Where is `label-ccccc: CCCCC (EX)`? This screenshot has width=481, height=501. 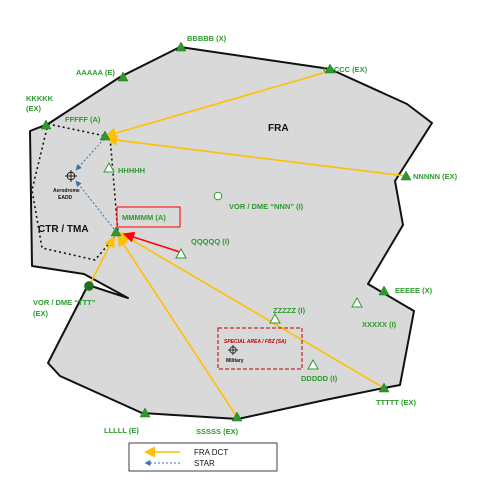 label-ccccc: CCCCC (EX) is located at coordinates (345, 69).